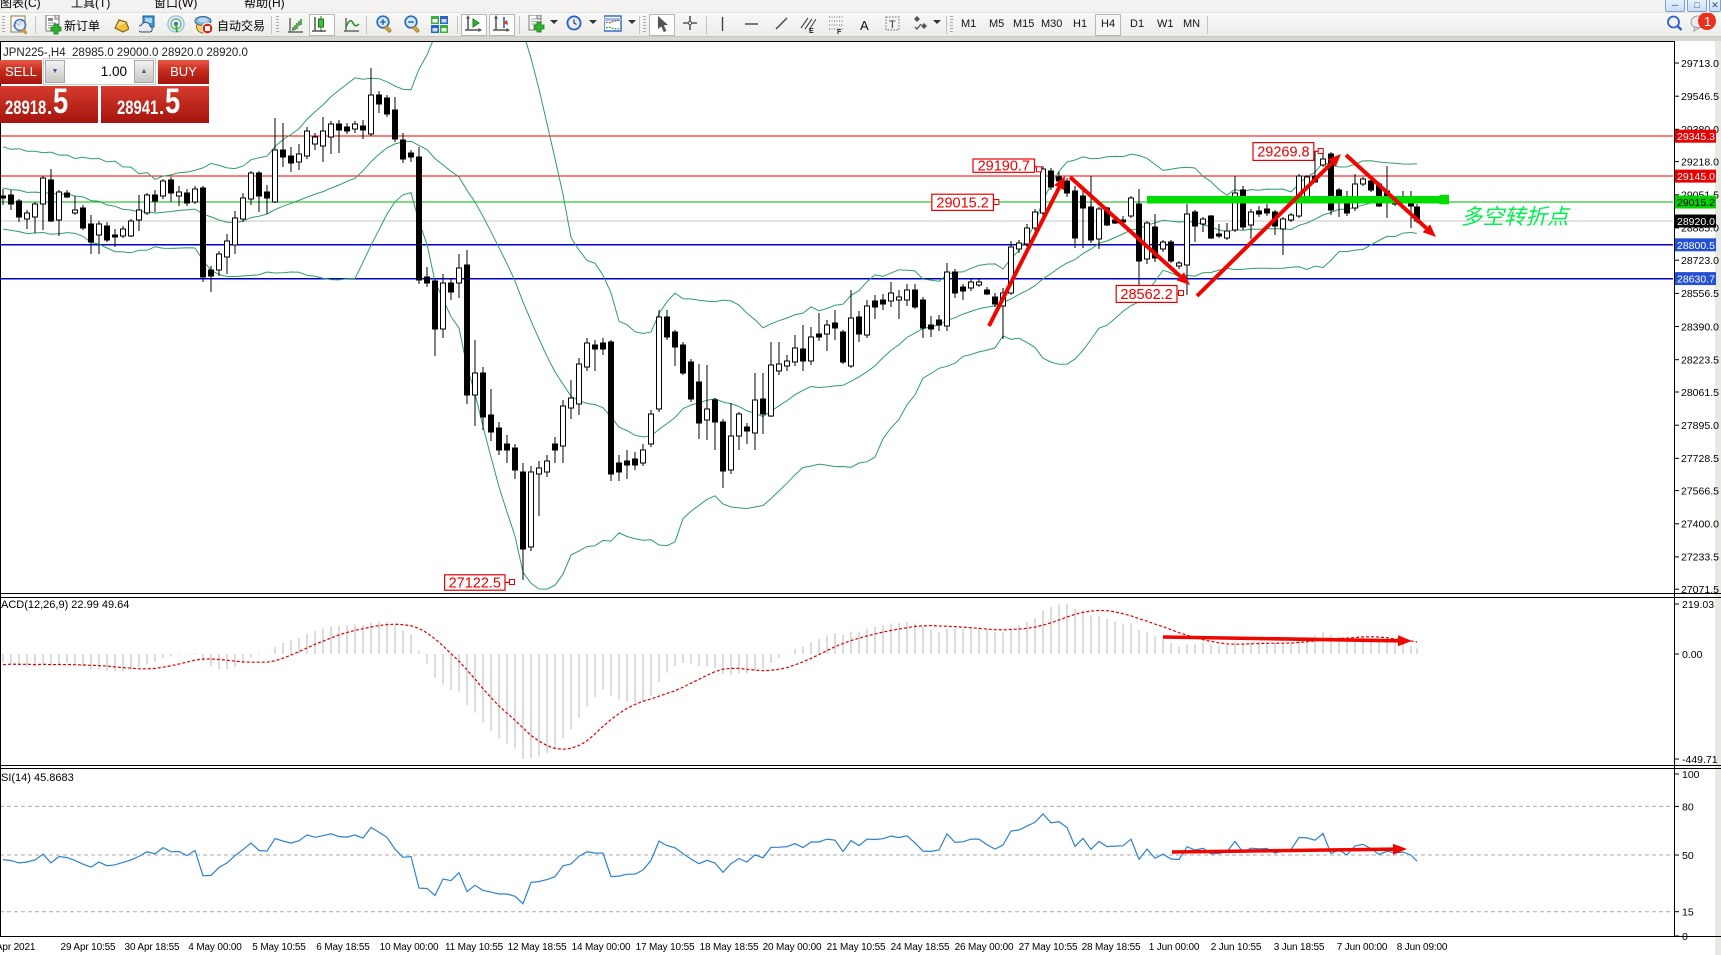  I want to click on svg-text: 10 May 00:00, so click(409, 947).